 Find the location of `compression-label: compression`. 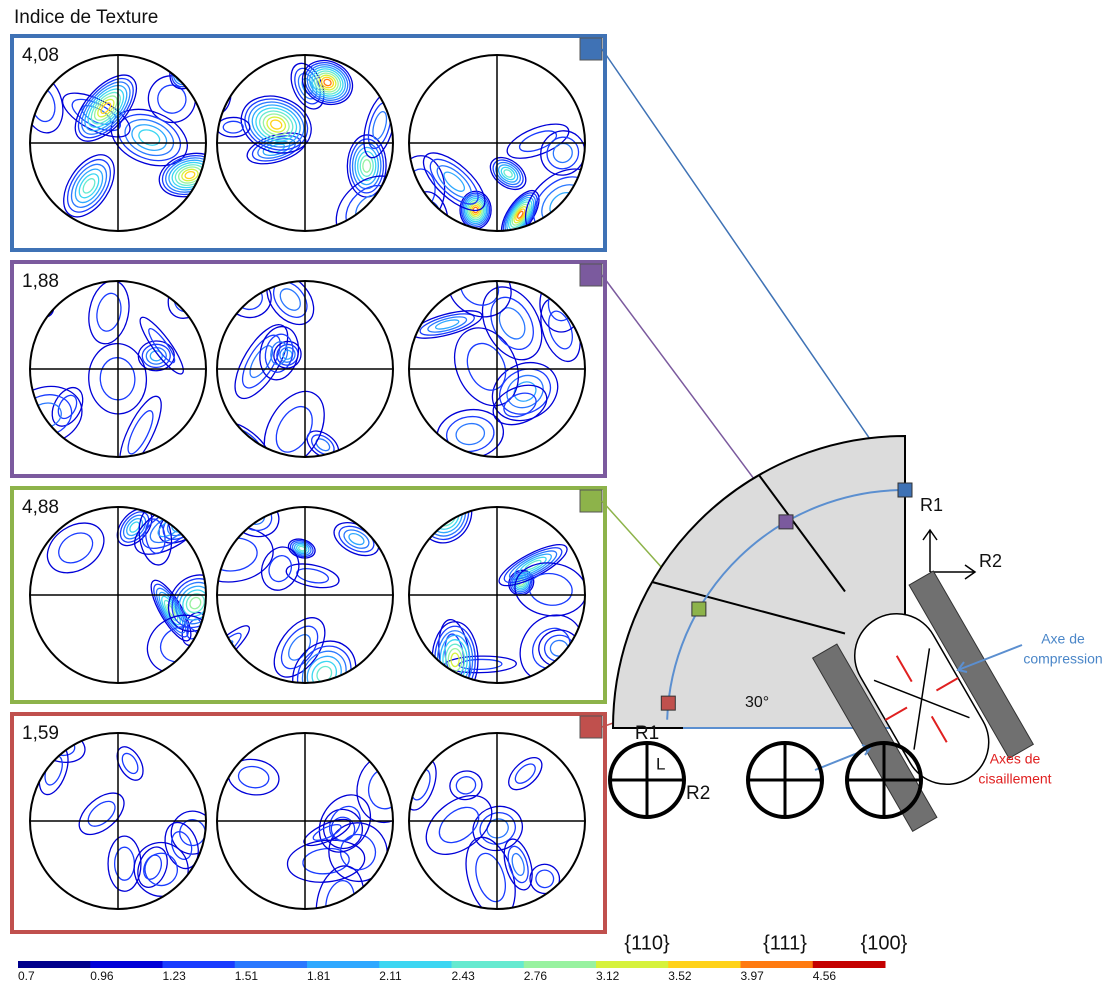

compression-label: compression is located at coordinates (1062, 659).